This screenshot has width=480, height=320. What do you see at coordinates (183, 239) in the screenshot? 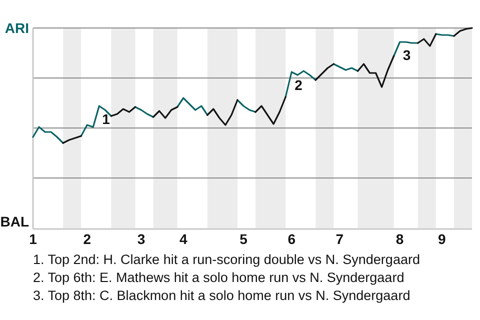
I see `x-tick-label: 4` at bounding box center [183, 239].